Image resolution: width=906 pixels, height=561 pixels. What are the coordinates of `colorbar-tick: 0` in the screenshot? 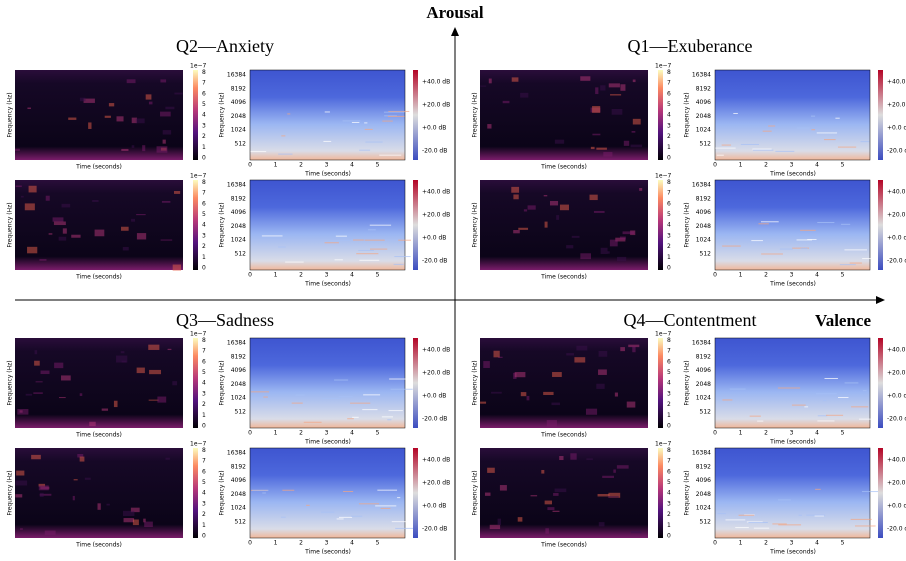 It's located at (204, 536).